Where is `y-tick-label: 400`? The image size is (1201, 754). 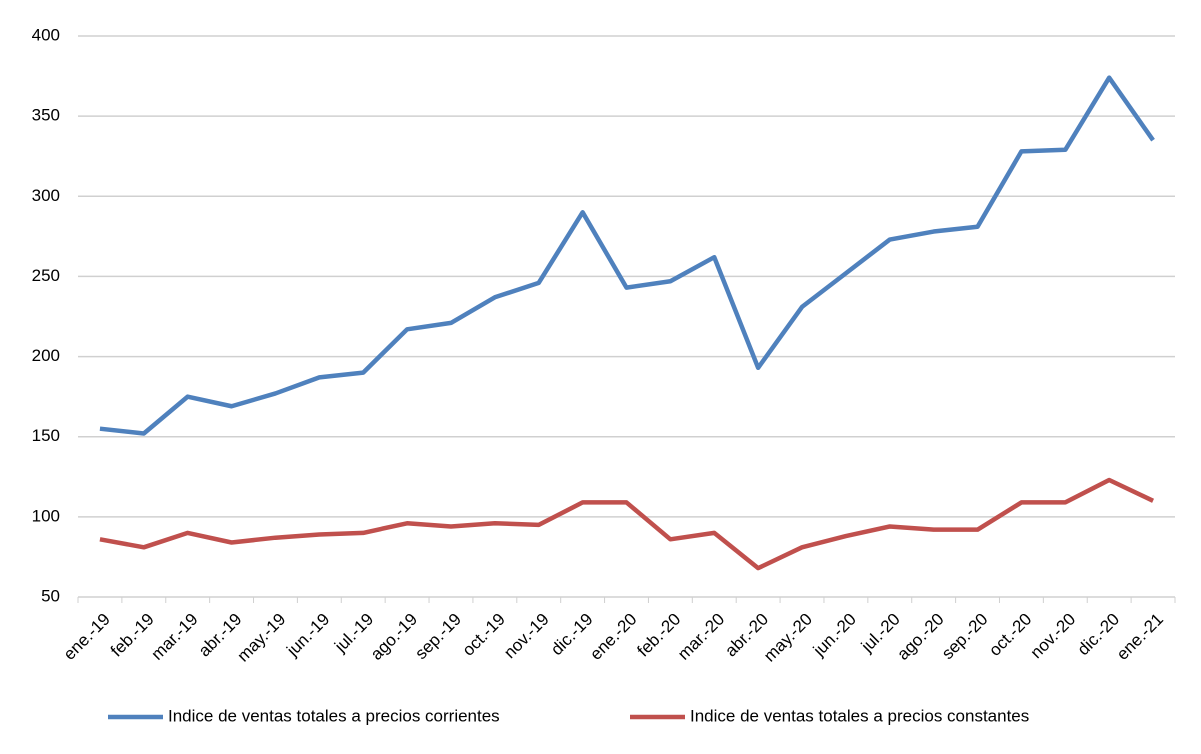 y-tick-label: 400 is located at coordinates (46, 34).